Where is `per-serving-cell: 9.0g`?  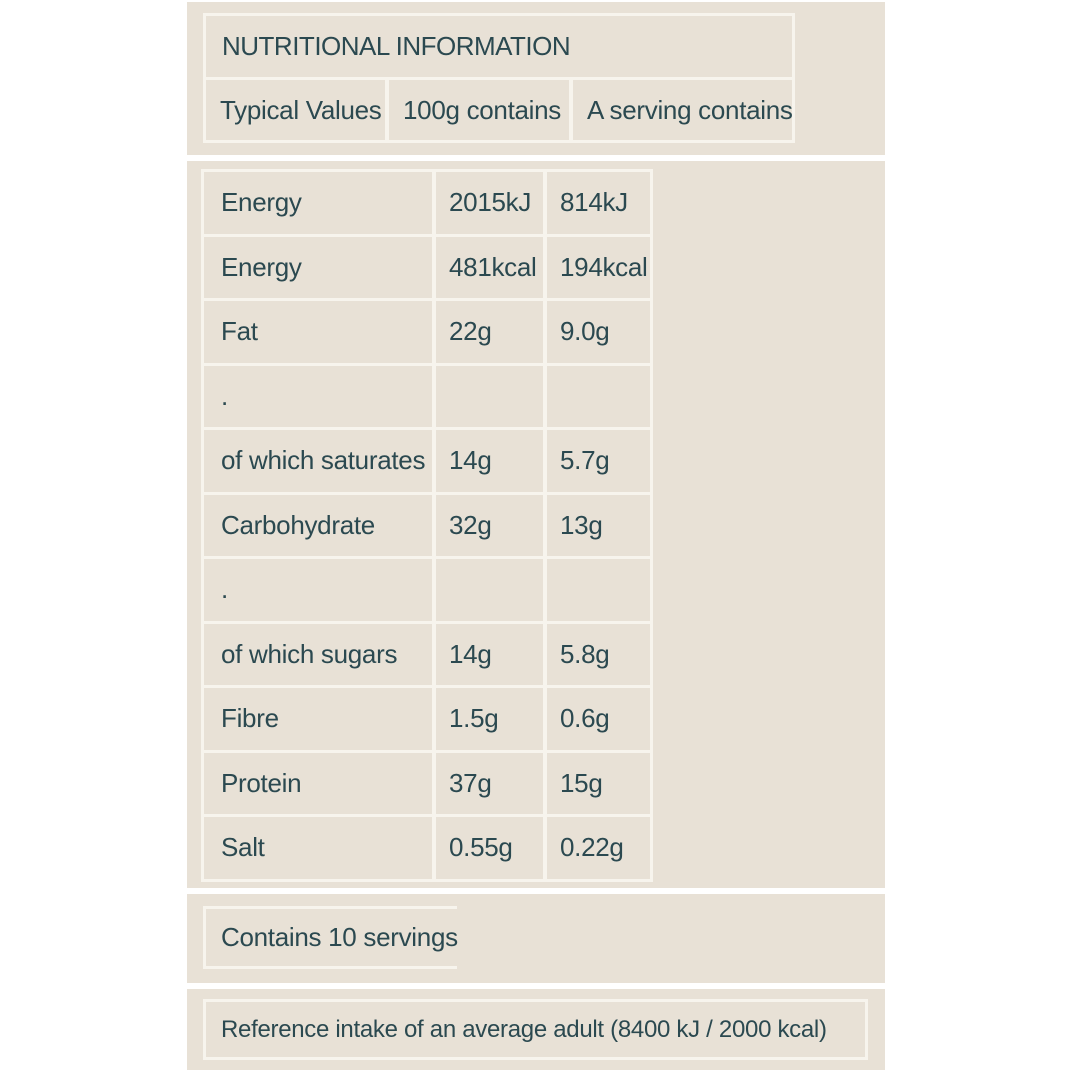
per-serving-cell: 9.0g is located at coordinates (598, 332).